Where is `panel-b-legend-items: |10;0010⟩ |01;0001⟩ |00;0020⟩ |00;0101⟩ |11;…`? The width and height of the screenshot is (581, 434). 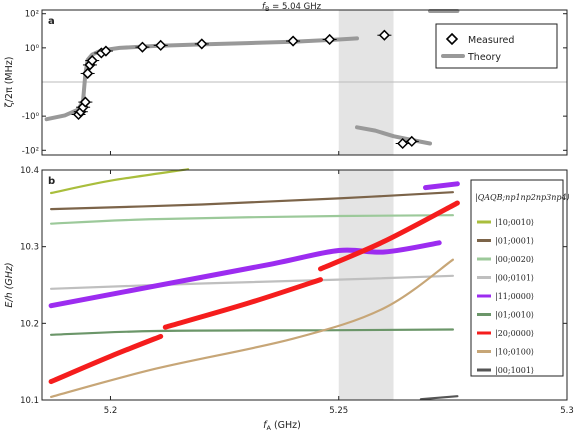 panel-b-legend-items: |10;0010⟩ |01;0001⟩ |00;0020⟩ |00;0101⟩ |11;… is located at coordinates (505, 296).